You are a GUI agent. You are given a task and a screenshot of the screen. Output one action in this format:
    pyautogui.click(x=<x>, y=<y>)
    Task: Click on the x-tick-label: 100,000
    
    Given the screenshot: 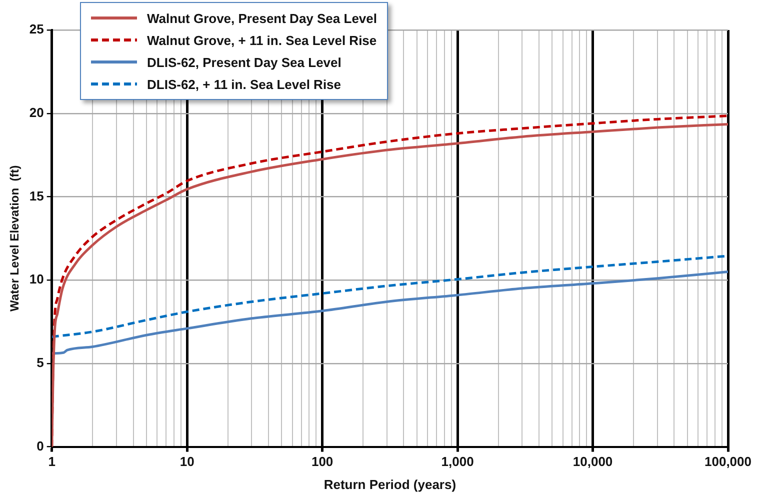 What is the action you would take?
    pyautogui.click(x=728, y=462)
    